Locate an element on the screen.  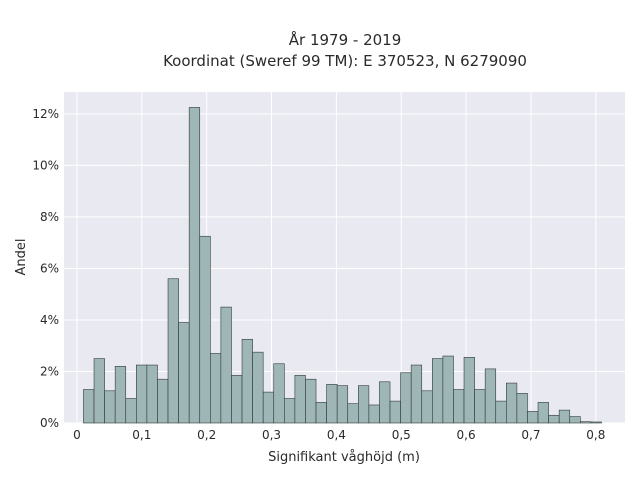
x-axis-label: Signifikant våghöjd (m) is located at coordinates (344, 457).